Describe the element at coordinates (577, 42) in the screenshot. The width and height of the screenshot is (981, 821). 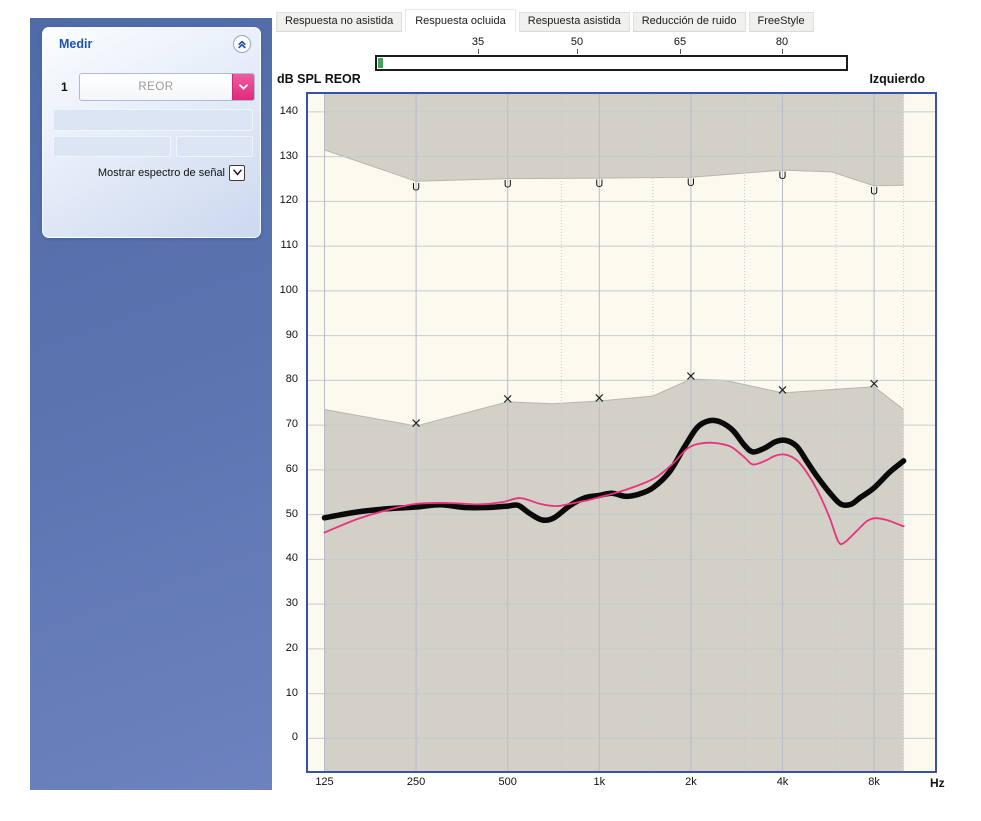
I see `level-ruler-tick-label: 50` at that location.